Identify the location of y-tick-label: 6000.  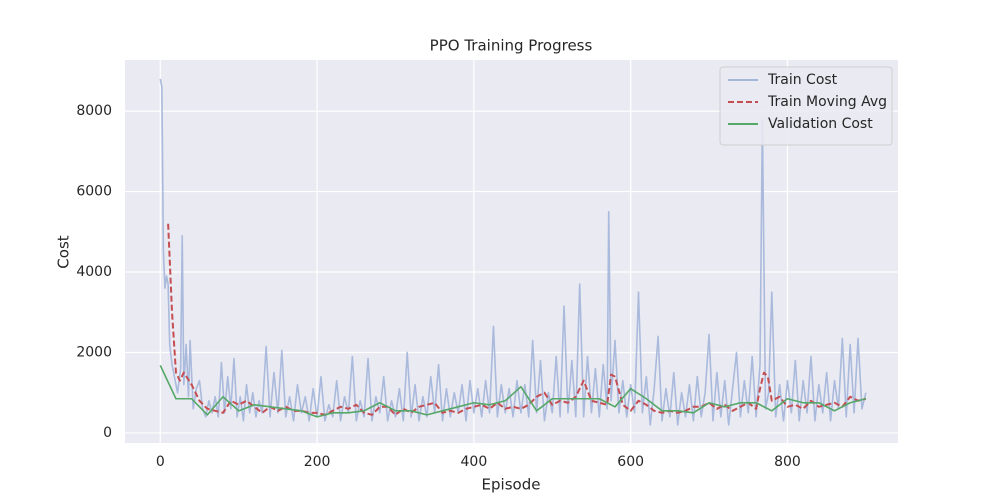
(94, 192).